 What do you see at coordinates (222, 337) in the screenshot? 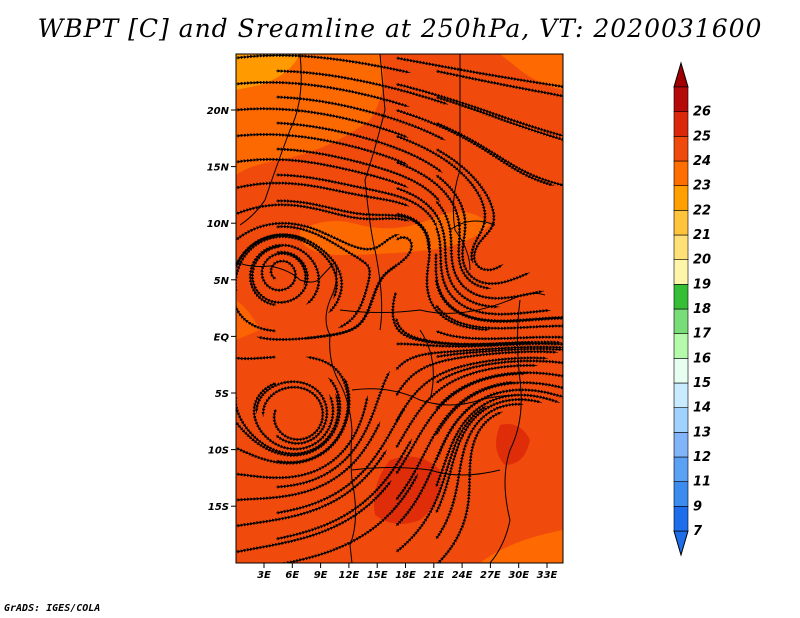
I see `lat-tick-label: EQ` at bounding box center [222, 337].